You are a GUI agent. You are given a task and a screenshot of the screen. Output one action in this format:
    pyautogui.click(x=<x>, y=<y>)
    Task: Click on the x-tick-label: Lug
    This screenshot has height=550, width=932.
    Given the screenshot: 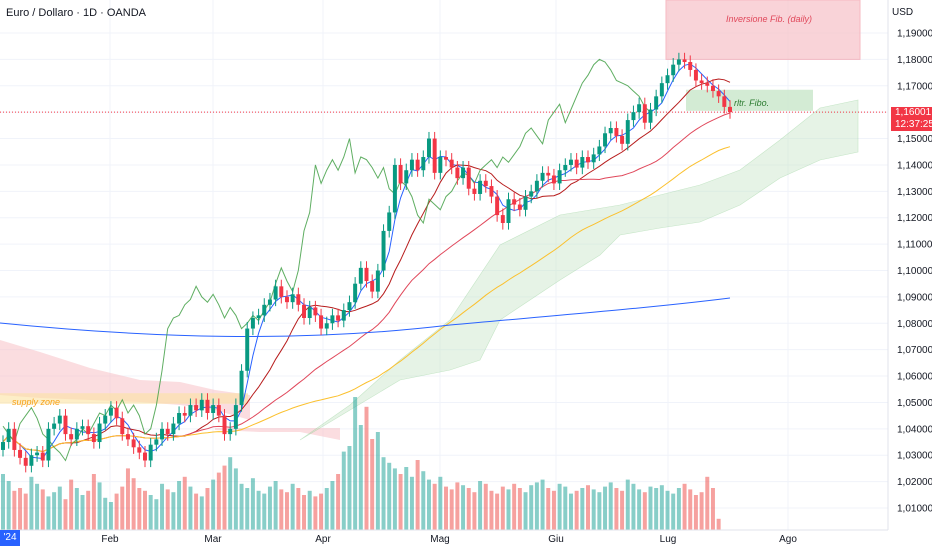 What is the action you would take?
    pyautogui.click(x=668, y=539)
    